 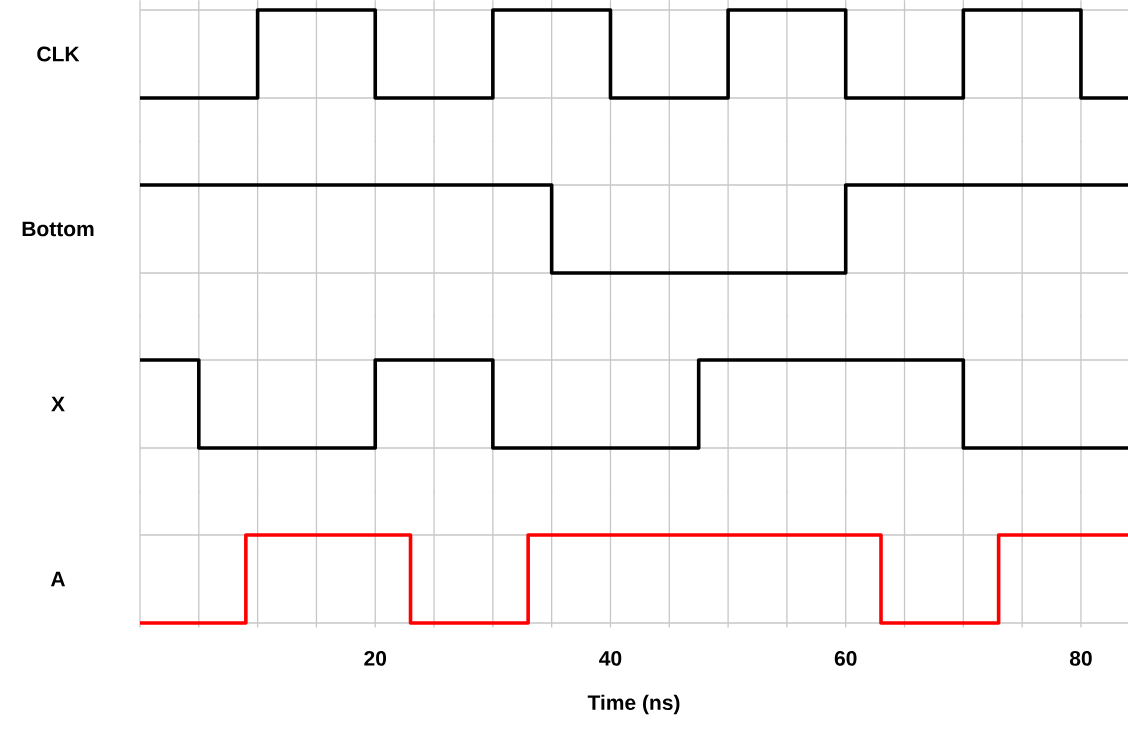 What do you see at coordinates (58, 229) in the screenshot?
I see `y-axis-title: Bottom` at bounding box center [58, 229].